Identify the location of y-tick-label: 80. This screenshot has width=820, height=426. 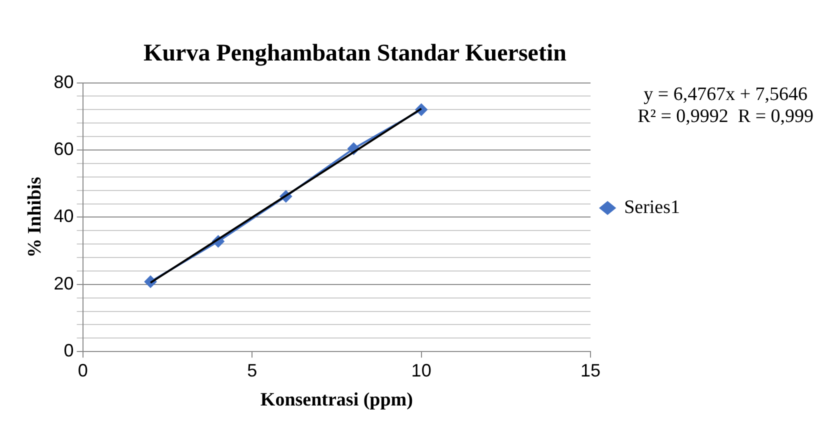
(64, 82).